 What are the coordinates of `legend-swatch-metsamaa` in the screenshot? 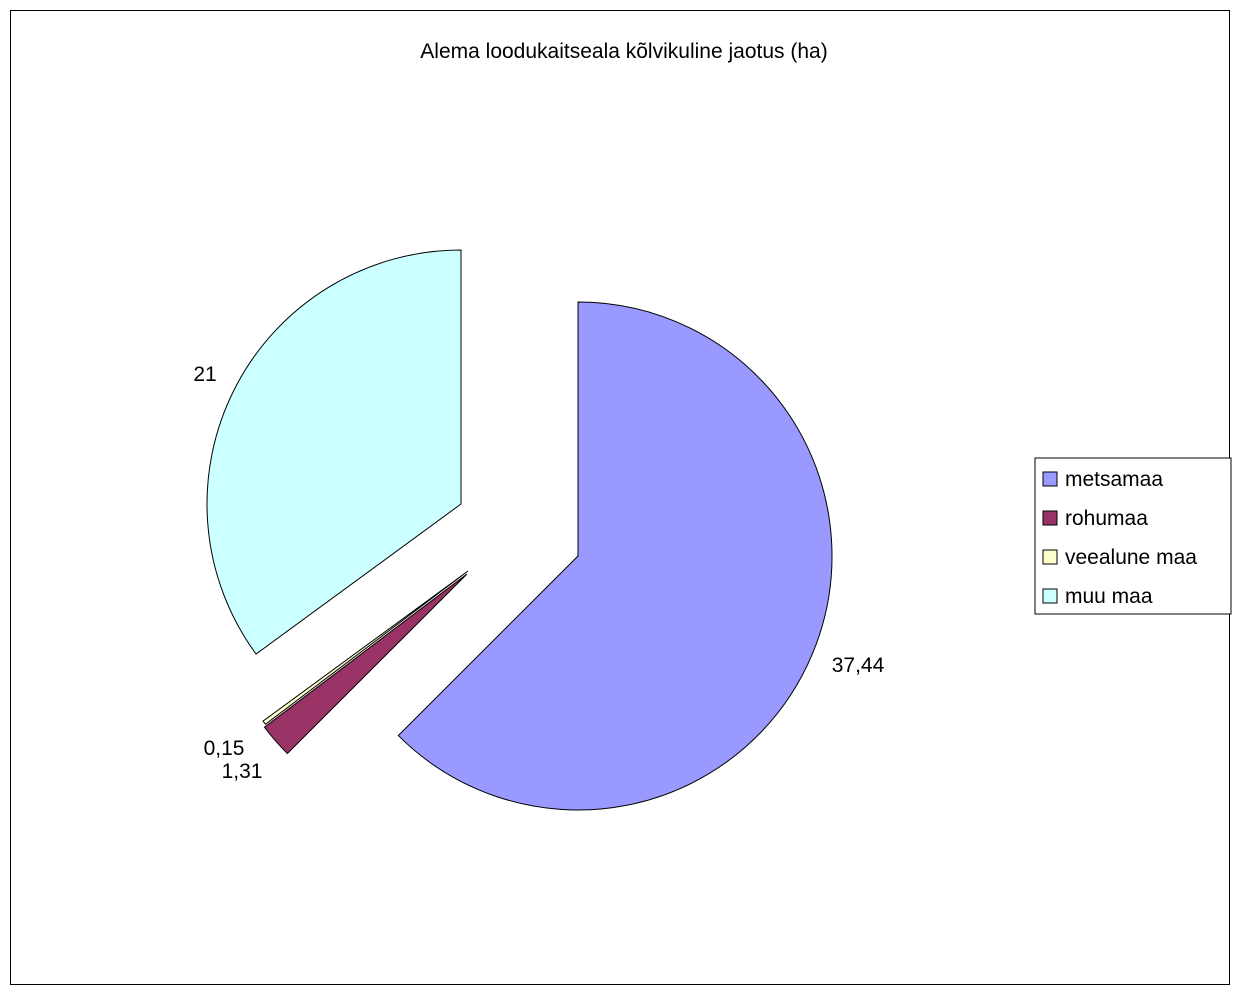 It's located at (1050, 479).